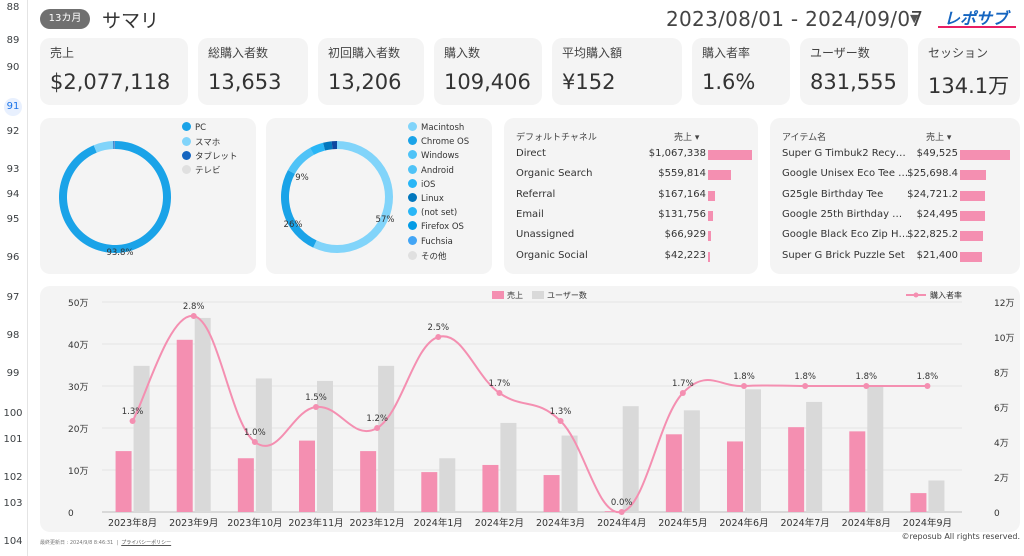 The width and height of the screenshot is (1024, 556). I want to click on legend-item: iOS, so click(421, 184).